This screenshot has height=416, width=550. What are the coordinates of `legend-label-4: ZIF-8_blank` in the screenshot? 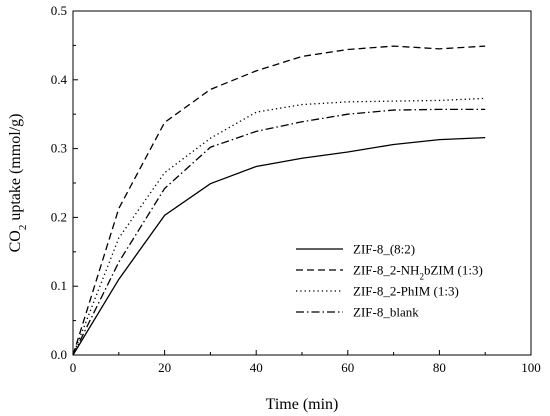 It's located at (386, 312).